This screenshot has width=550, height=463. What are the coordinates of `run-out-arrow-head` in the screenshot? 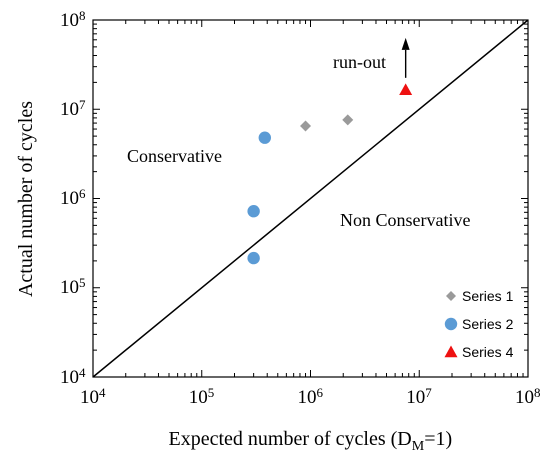 It's located at (405, 43).